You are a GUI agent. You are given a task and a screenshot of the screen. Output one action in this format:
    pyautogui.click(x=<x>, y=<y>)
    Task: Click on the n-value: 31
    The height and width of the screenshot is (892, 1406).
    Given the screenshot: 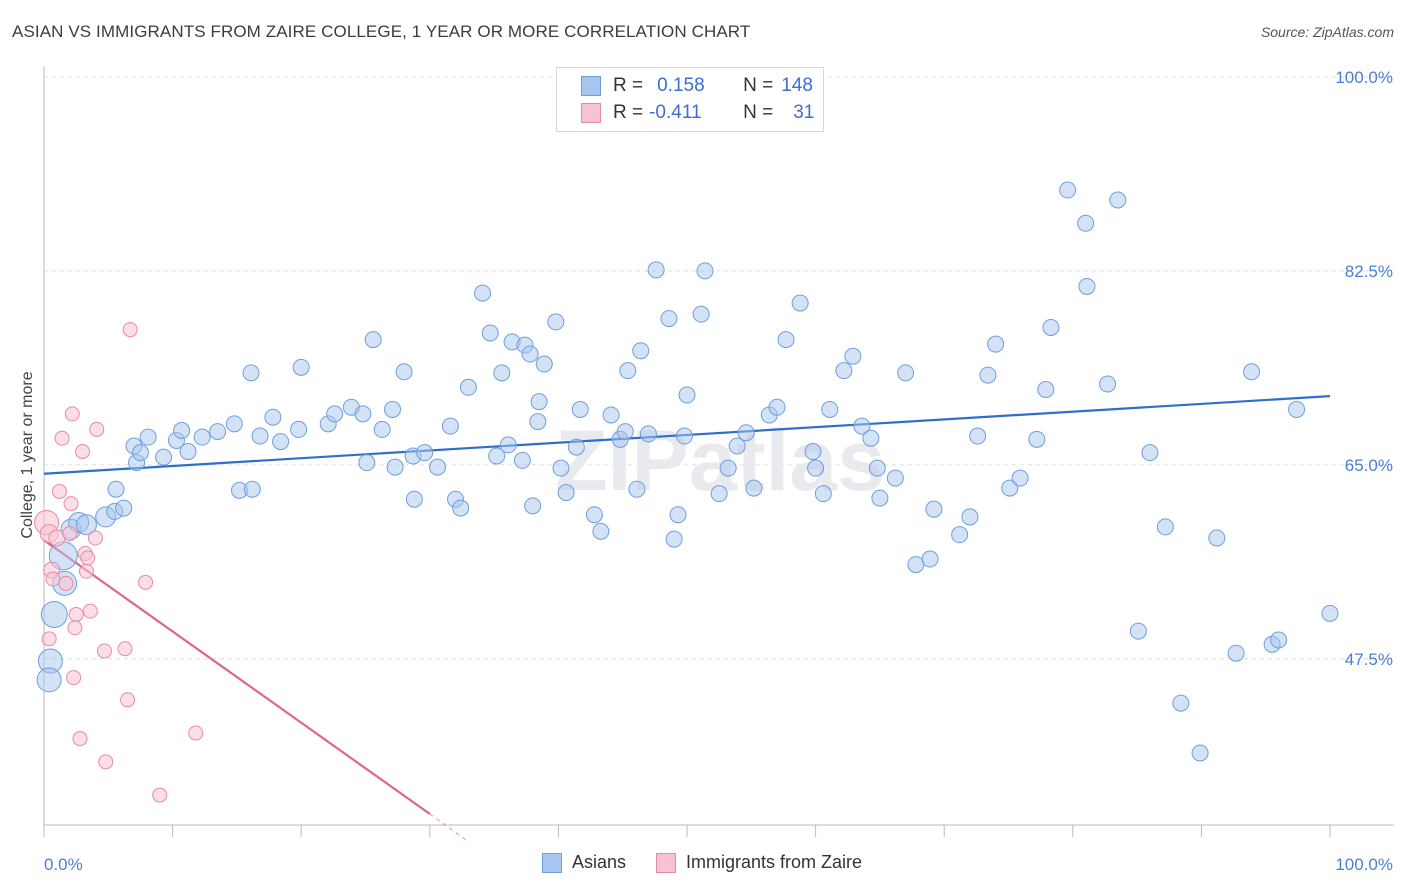 What is the action you would take?
    pyautogui.click(x=804, y=112)
    